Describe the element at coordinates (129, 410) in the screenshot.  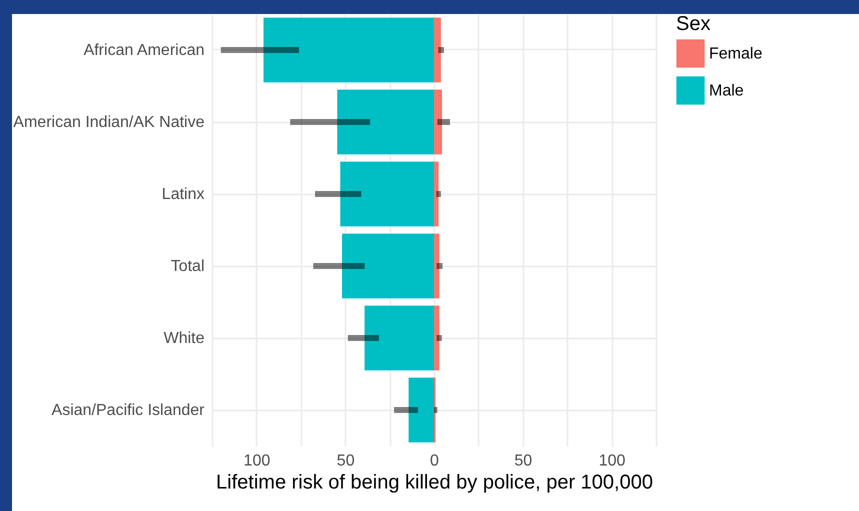
I see `y-tick-label: Asian/Pacific Islander` at that location.